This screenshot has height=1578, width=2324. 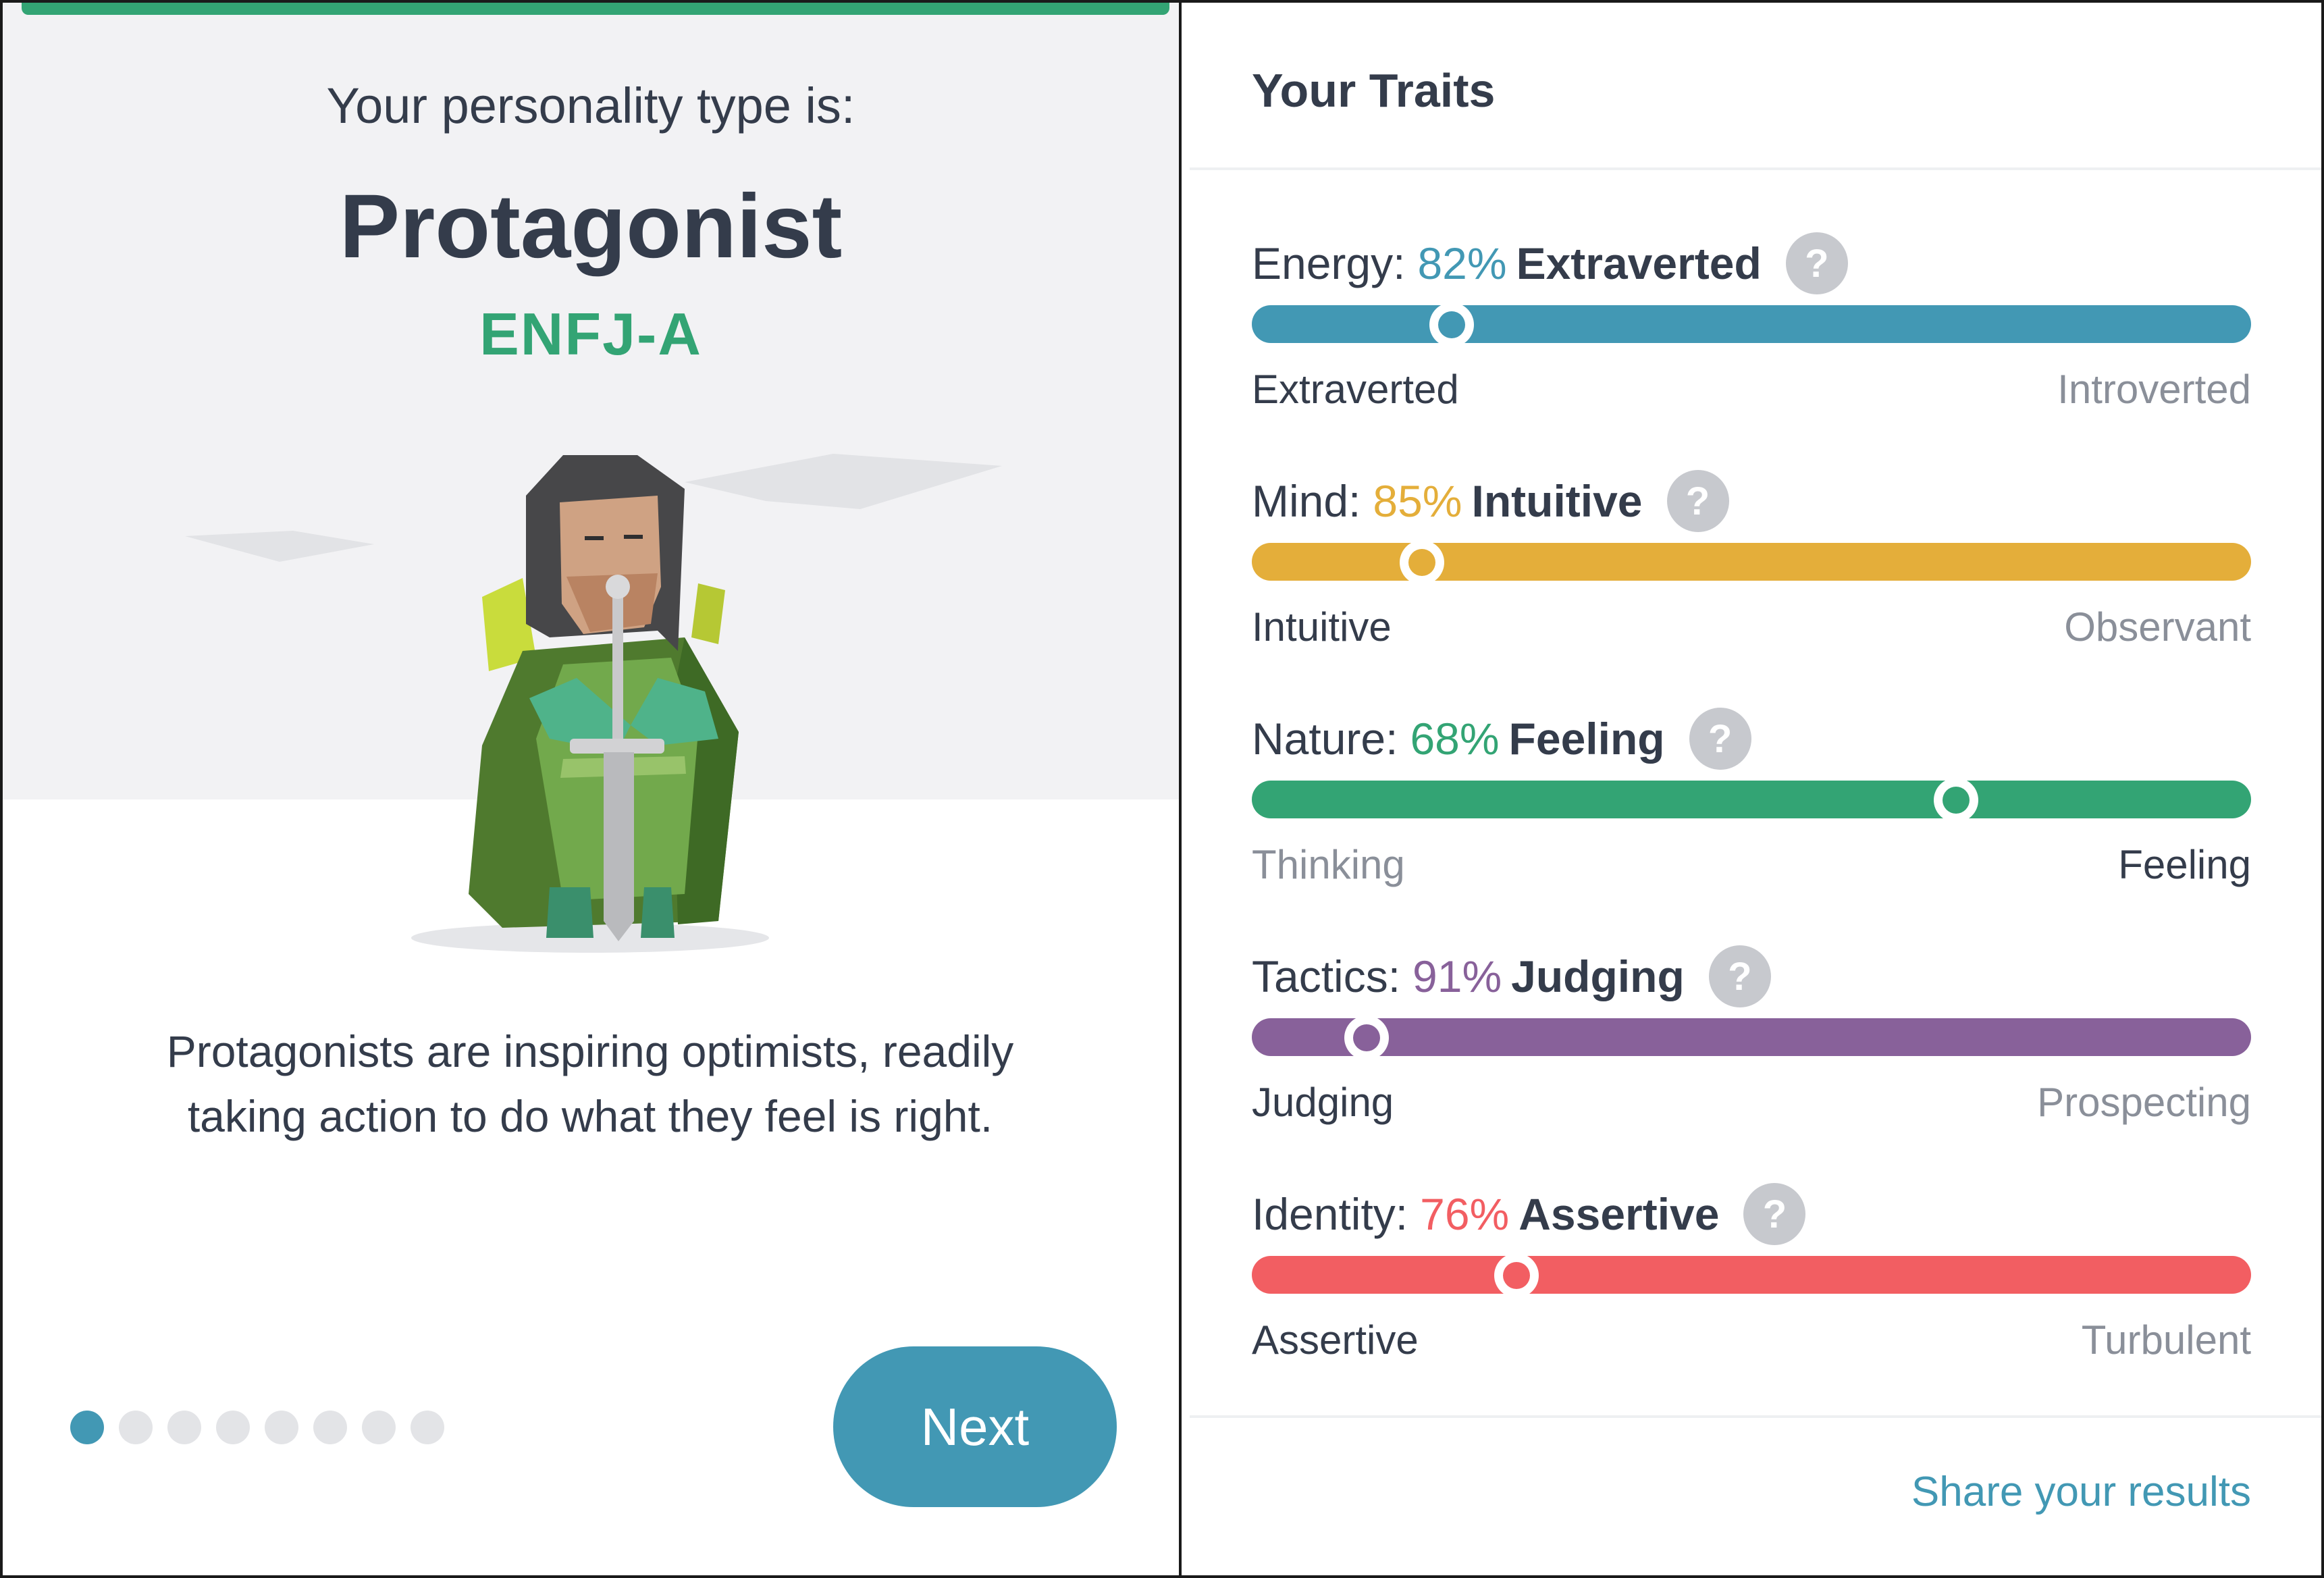 What do you see at coordinates (1328, 864) in the screenshot?
I see `trait-pole-left: Thinking` at bounding box center [1328, 864].